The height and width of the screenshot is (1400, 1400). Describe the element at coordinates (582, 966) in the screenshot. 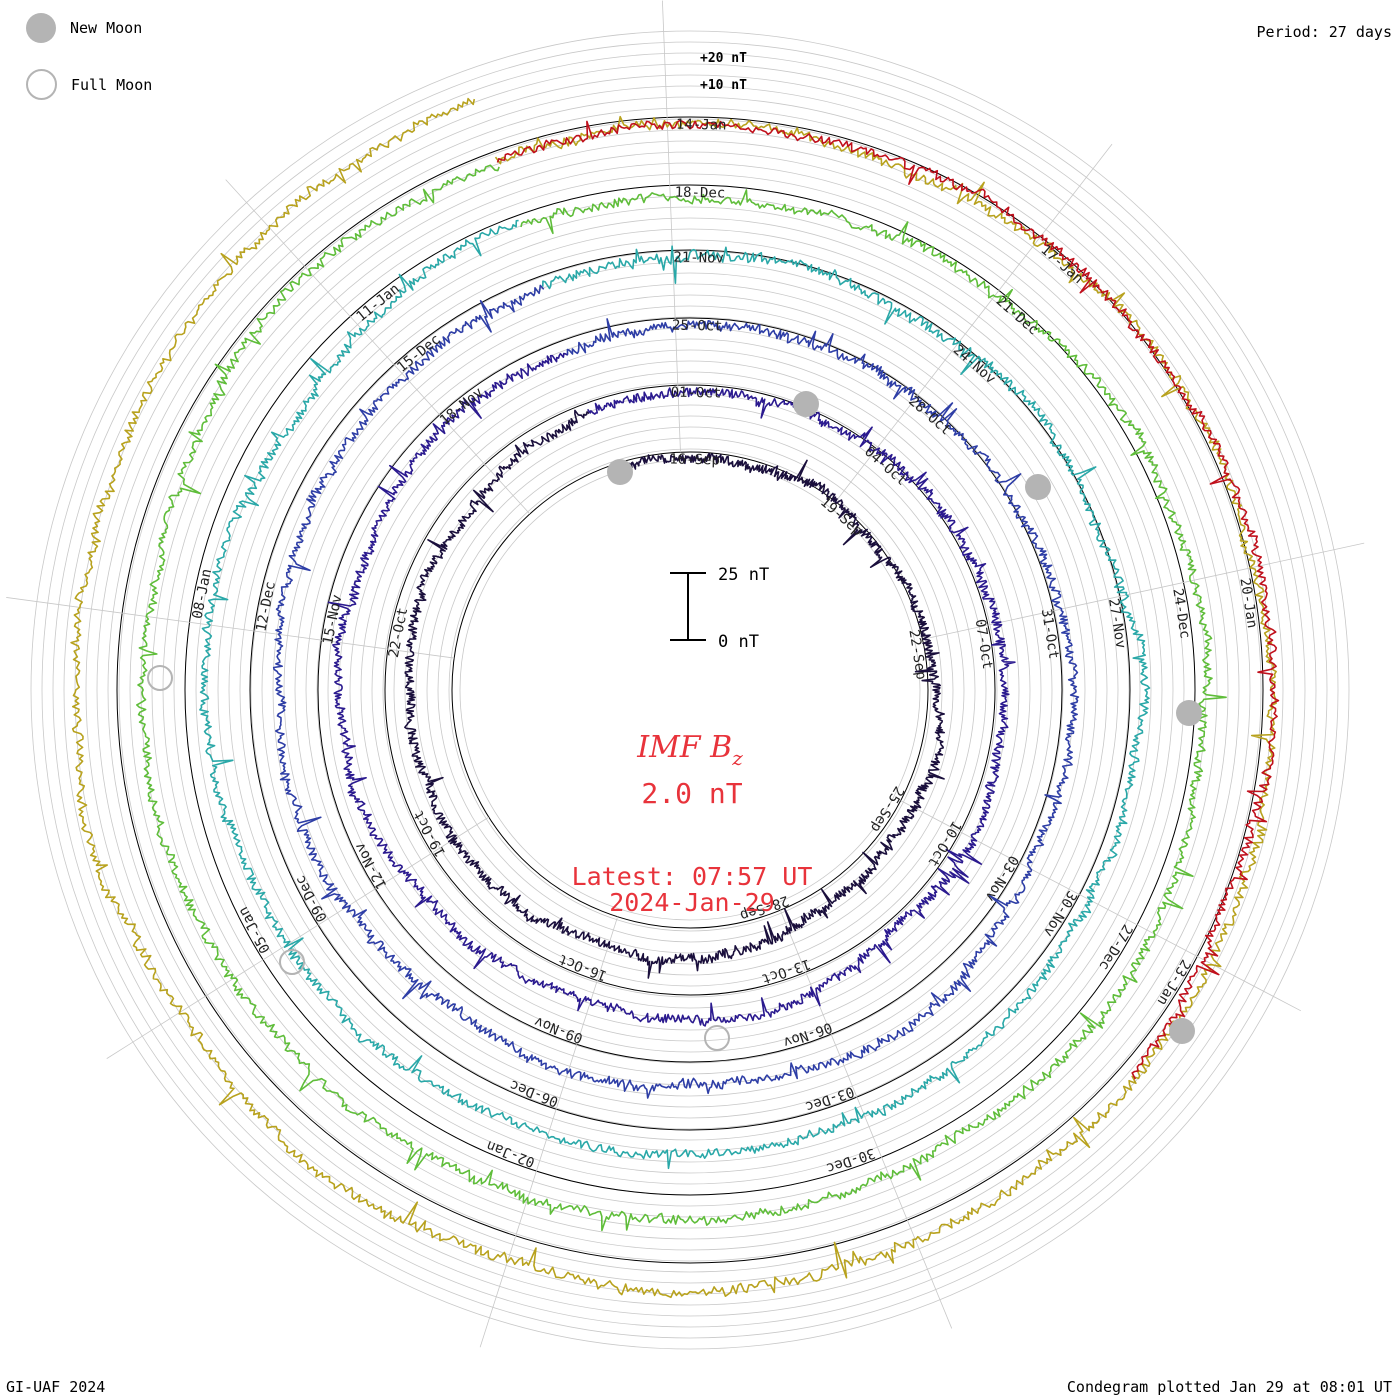

I see `date-label: 16-Oct` at that location.